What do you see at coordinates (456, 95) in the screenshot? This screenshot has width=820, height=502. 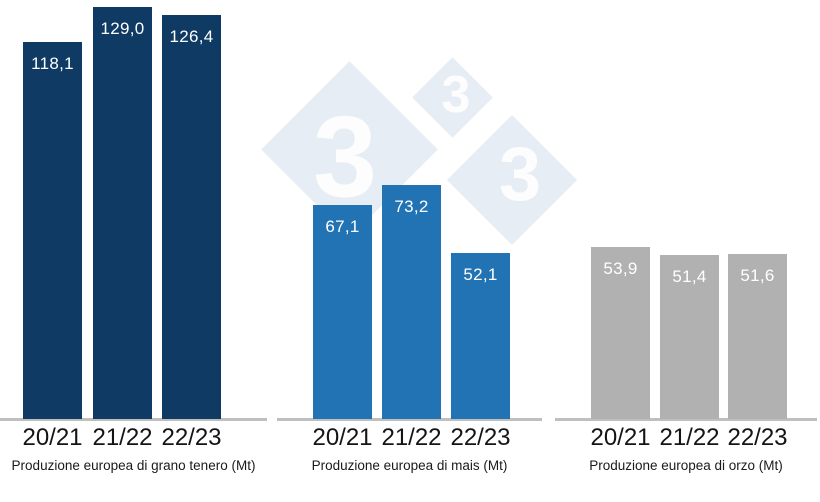 I see `watermark-three-top-right-icon: 3` at bounding box center [456, 95].